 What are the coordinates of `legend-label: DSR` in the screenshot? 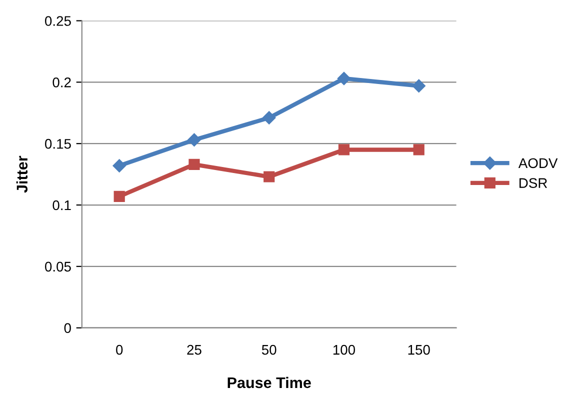 It's located at (534, 183).